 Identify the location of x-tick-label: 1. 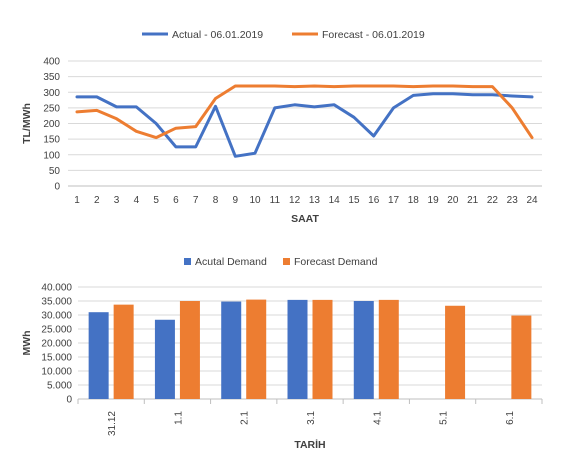
(77, 200).